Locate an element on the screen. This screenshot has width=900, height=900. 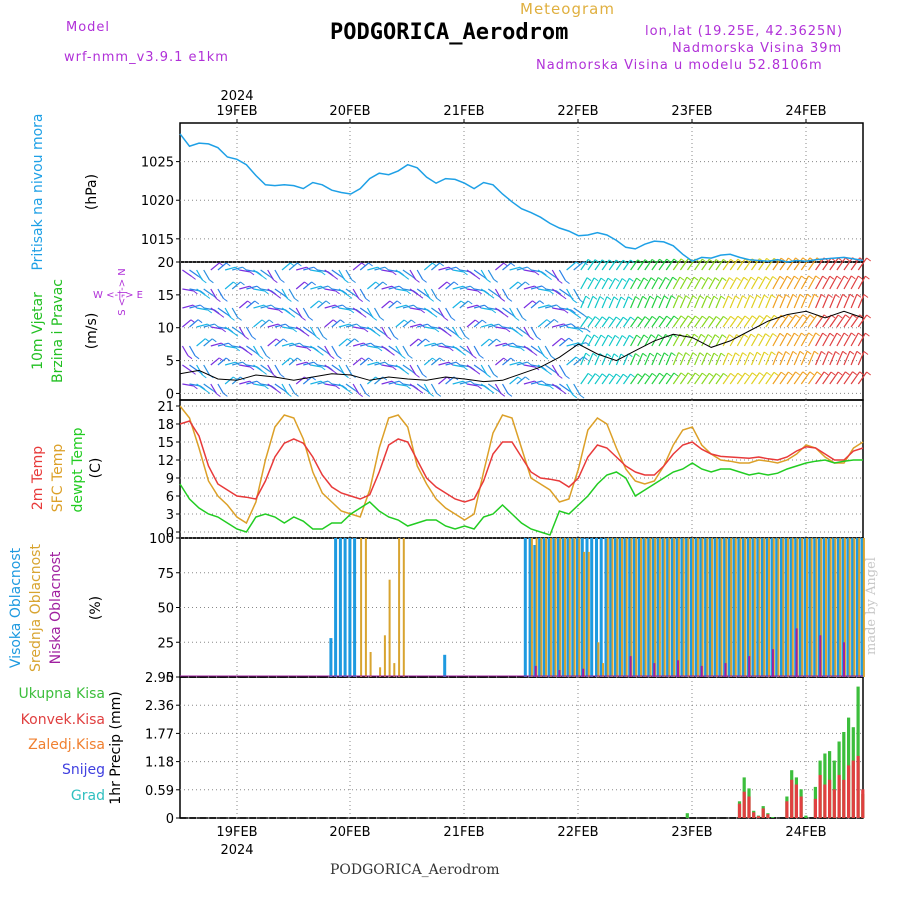
precip-ylabel: 1hr Precip (mm) is located at coordinates (116, 747).